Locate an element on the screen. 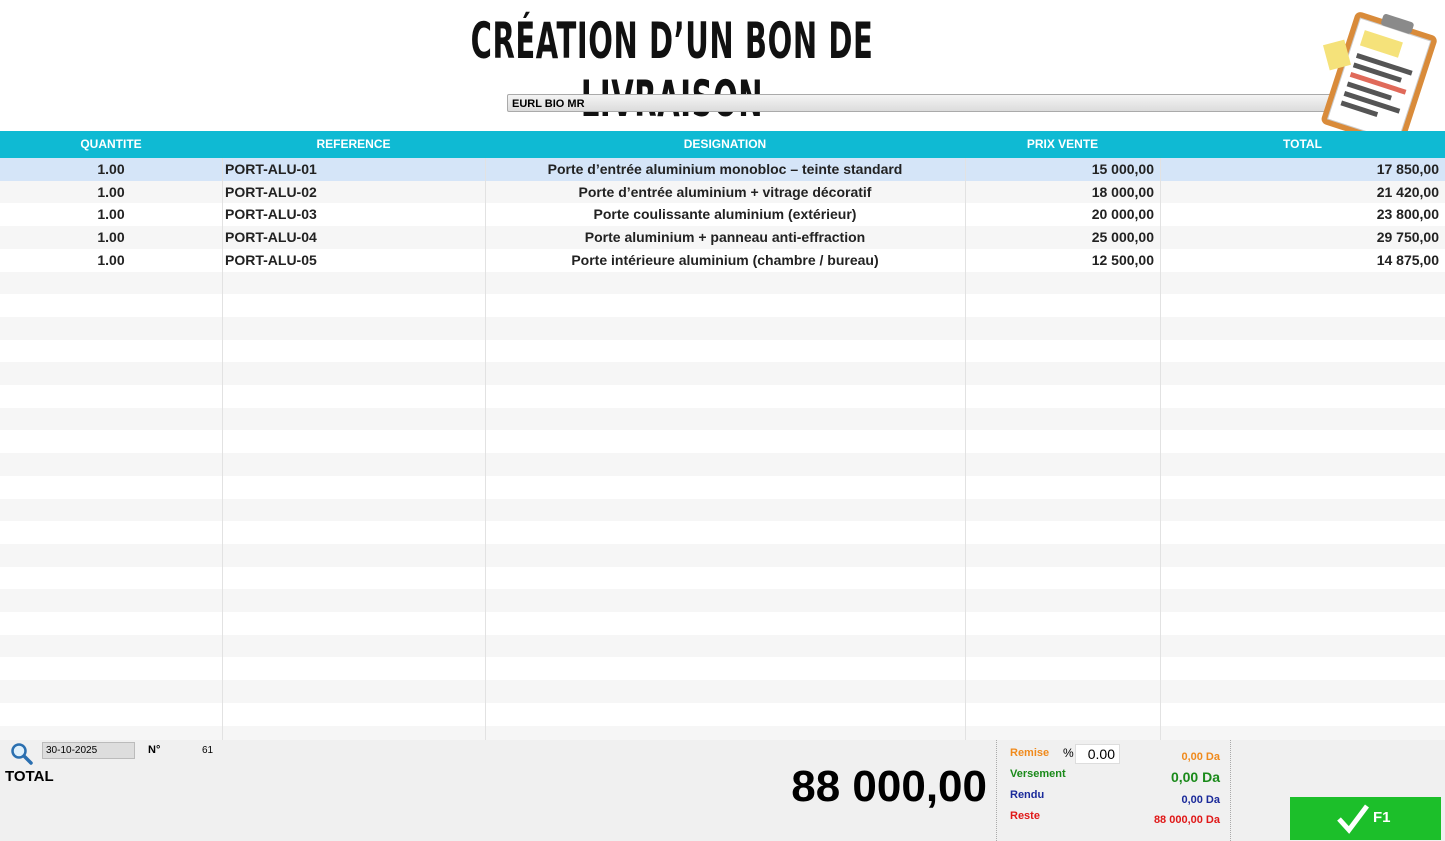  table-cell: PORT-ALU-04 is located at coordinates (271, 237).